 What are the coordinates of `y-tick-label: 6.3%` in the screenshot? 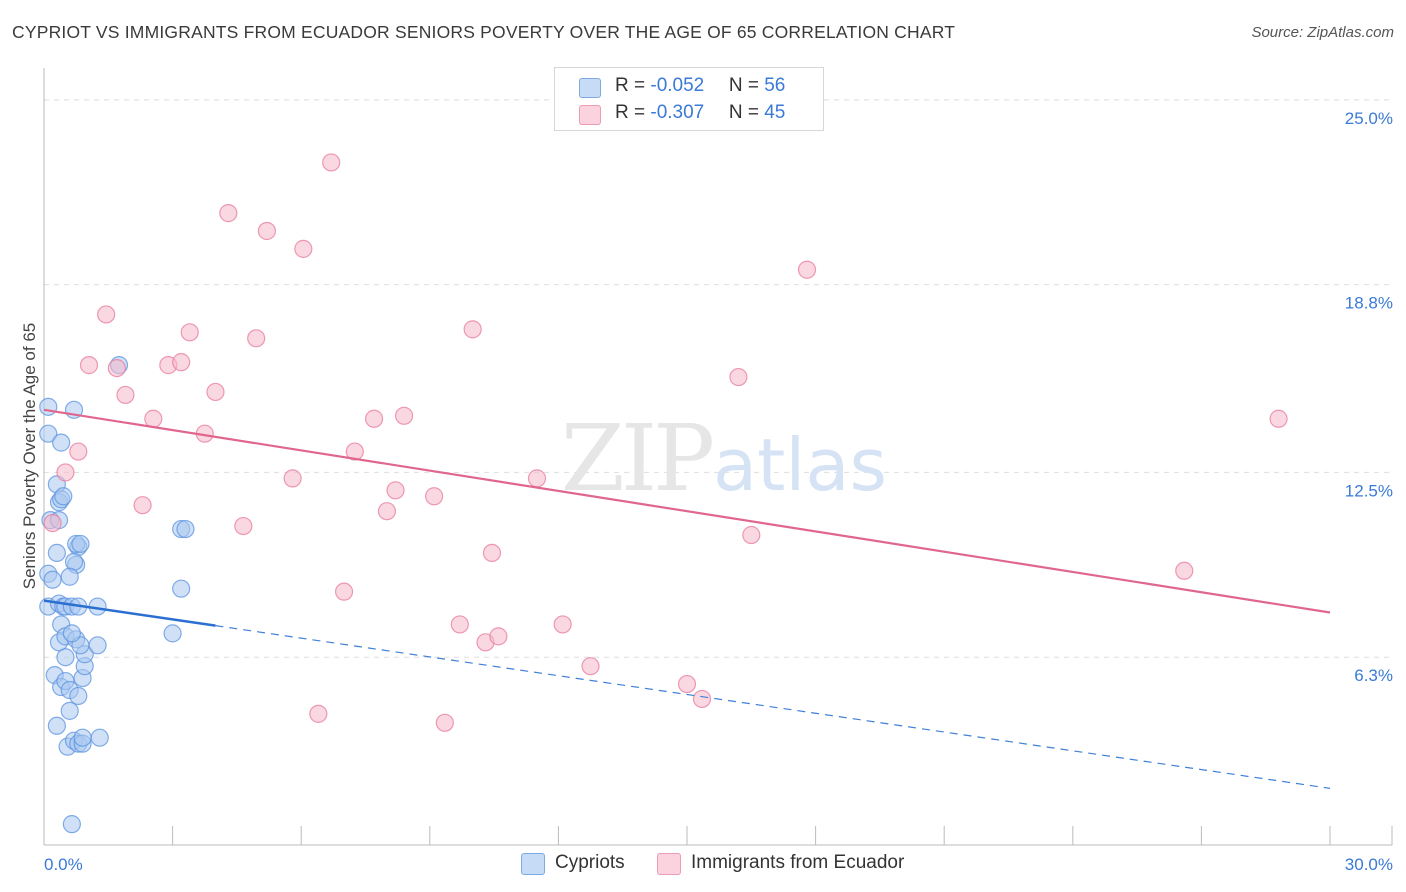 It's located at (1373, 675).